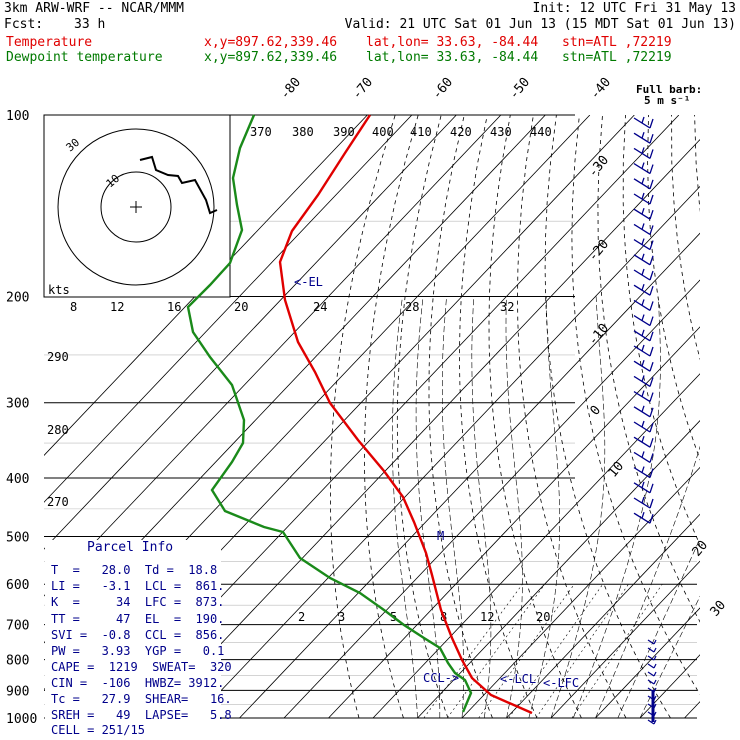  Describe the element at coordinates (596, 411) in the screenshot. I see `isotherm-label: 0` at that location.